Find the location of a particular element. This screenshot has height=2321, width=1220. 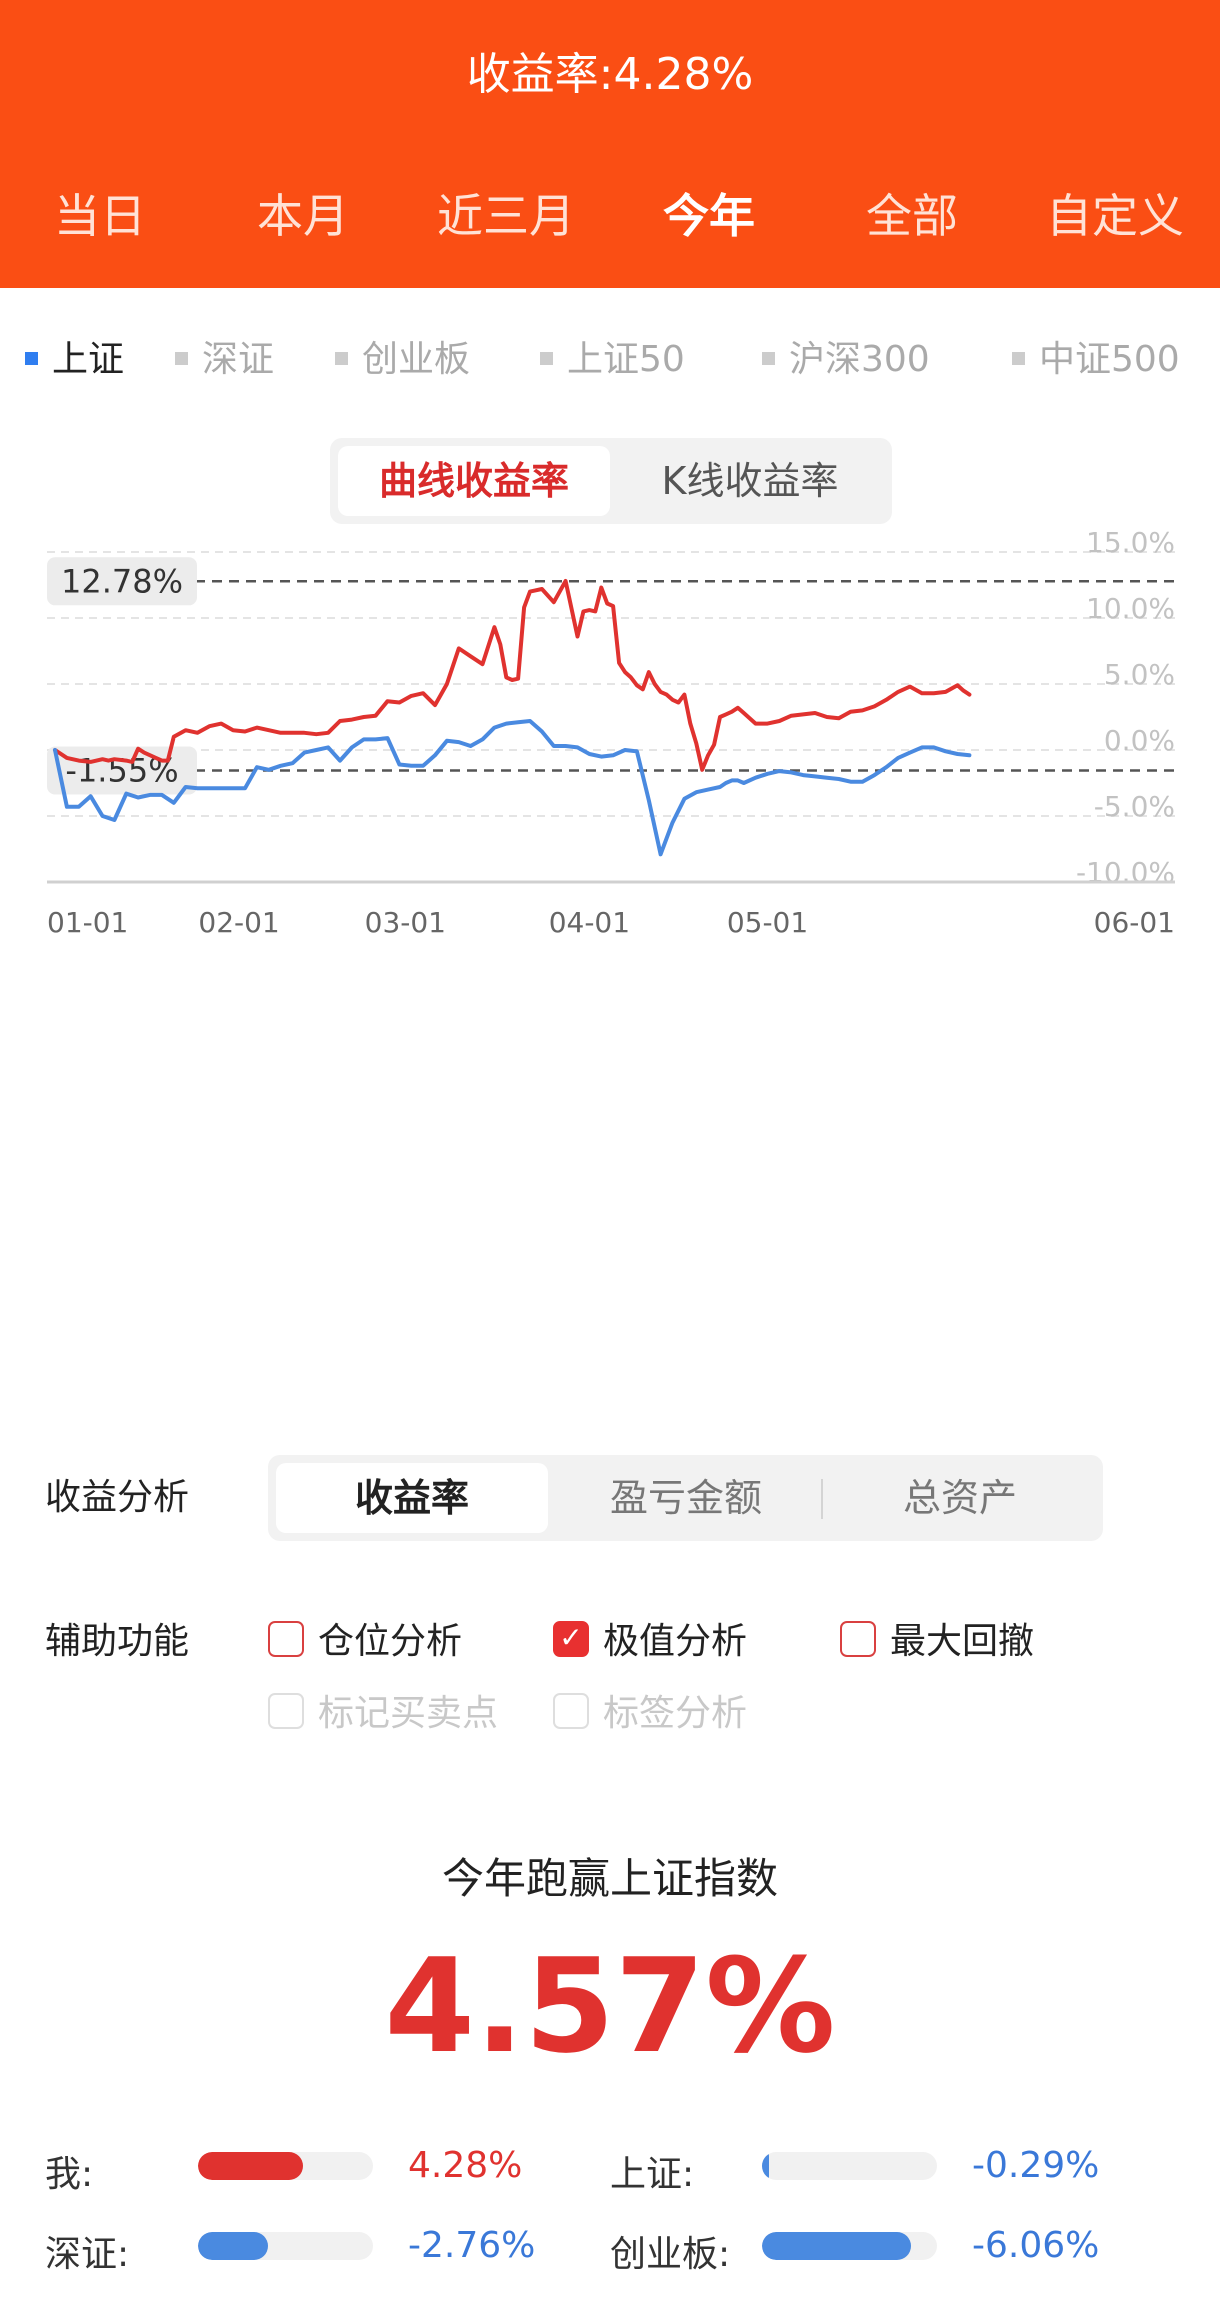

y-tick-label: 10.0% is located at coordinates (1130, 608).